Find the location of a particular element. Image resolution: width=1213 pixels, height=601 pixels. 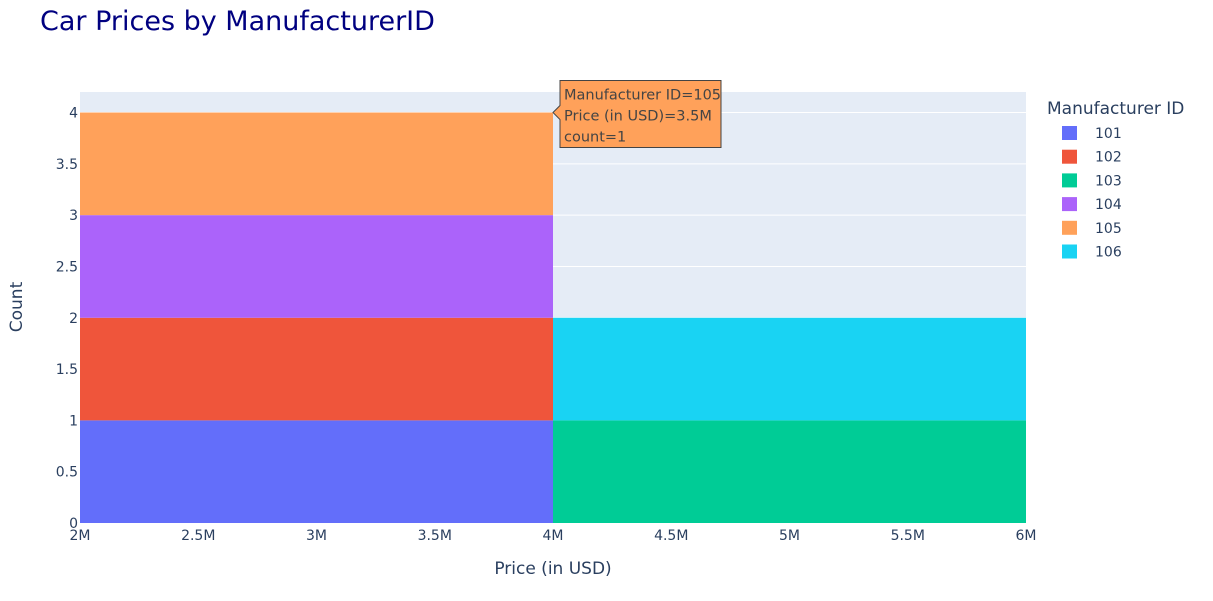

y-tick-label: 2.5 is located at coordinates (67, 267).